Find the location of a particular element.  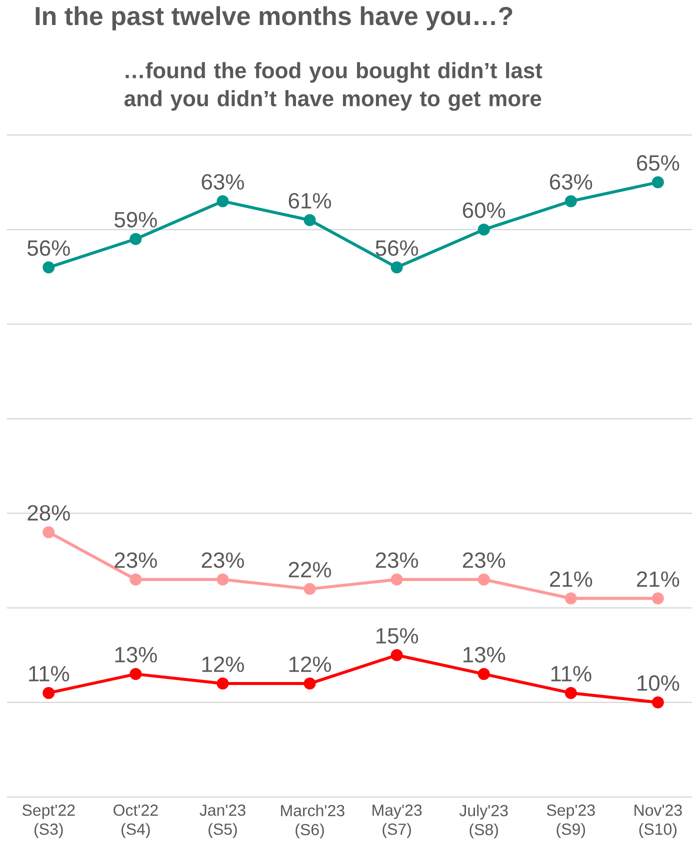

data-label: 65% is located at coordinates (657, 163).